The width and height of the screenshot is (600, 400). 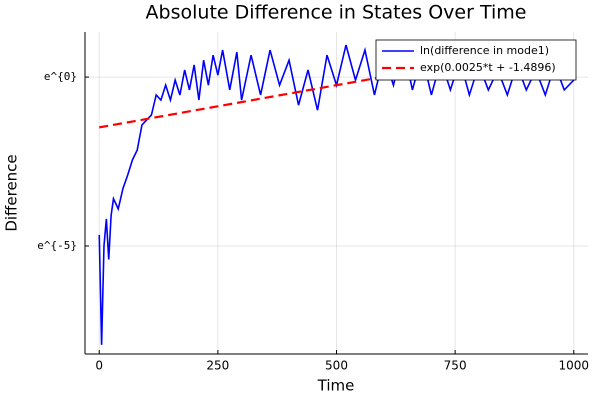 What do you see at coordinates (336, 386) in the screenshot?
I see `x-axis-label: Time` at bounding box center [336, 386].